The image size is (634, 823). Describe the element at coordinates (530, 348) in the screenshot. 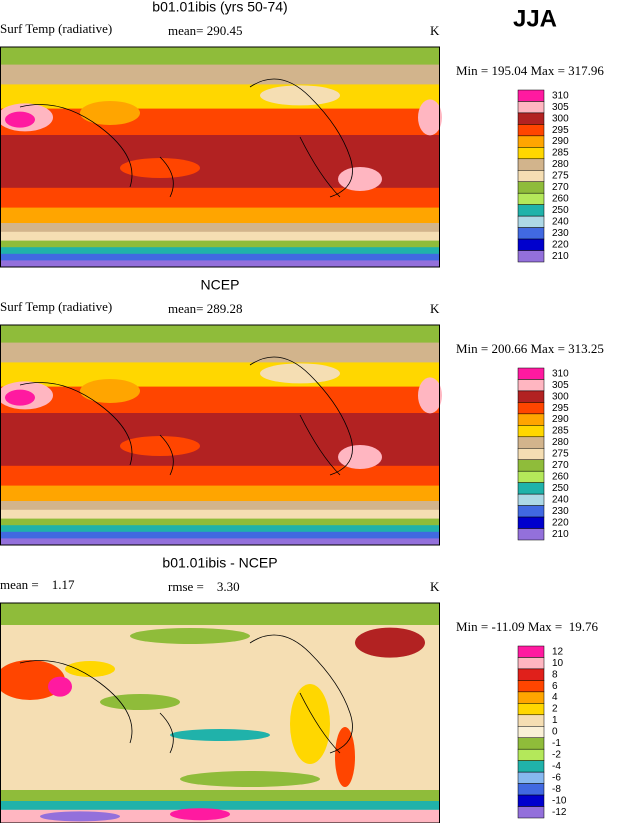

I see `min-max: Min = 200.66 Max = 313.25` at that location.